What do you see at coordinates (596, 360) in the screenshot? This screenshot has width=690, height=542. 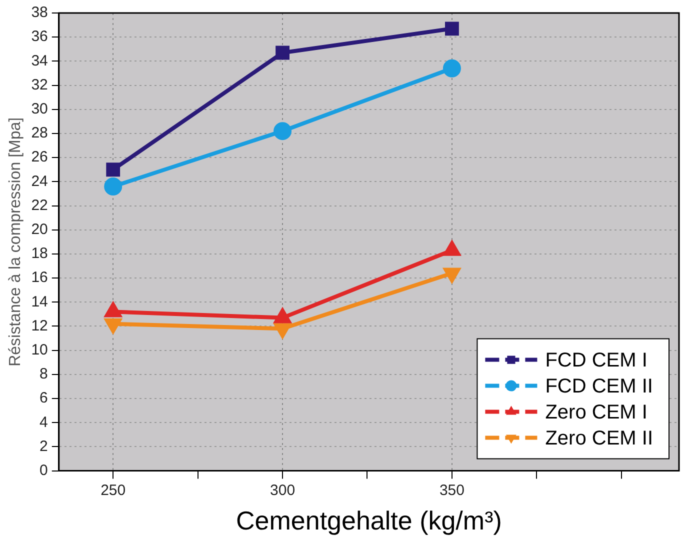 I see `legend-label: FCD CEM I` at bounding box center [596, 360].